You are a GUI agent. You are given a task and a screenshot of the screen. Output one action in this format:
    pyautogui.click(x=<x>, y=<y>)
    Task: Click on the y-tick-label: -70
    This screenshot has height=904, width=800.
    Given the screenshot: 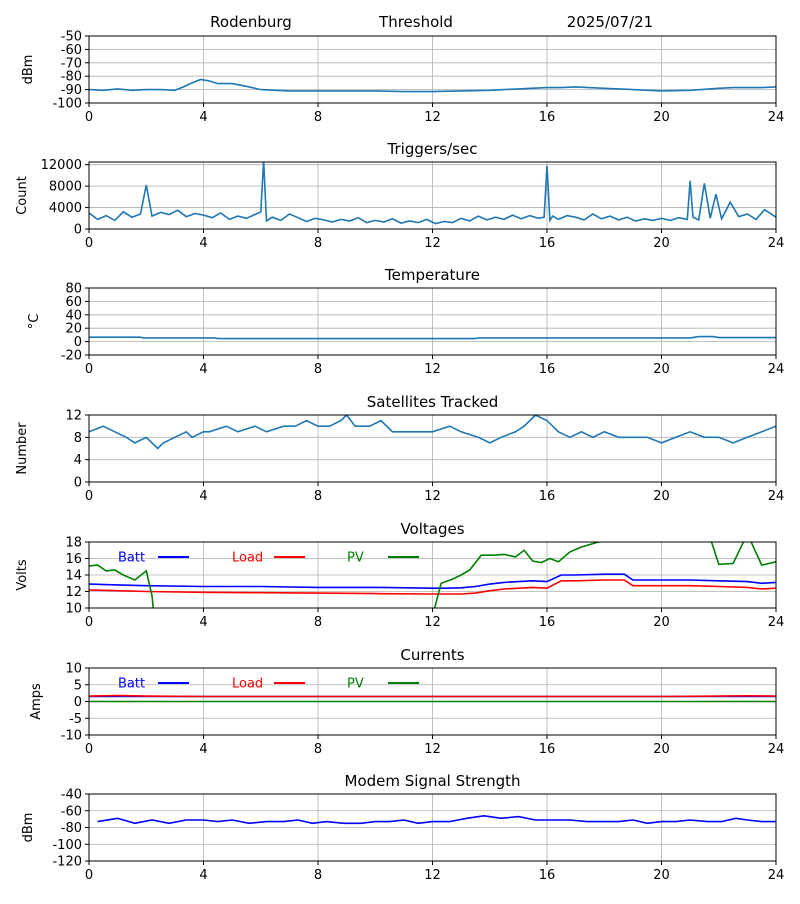 What is the action you would take?
    pyautogui.click(x=71, y=63)
    